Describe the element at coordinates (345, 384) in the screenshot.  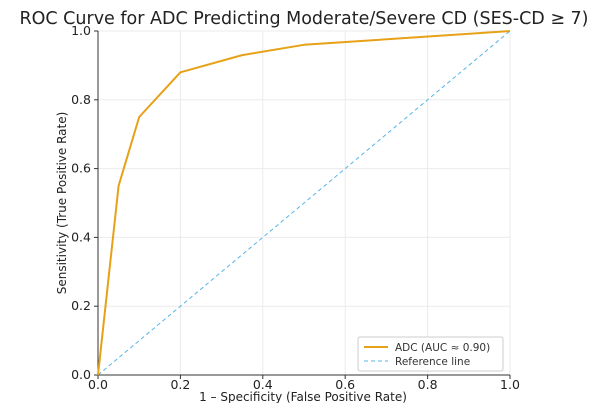
I see `x-tick-label: 0.6` at that location.